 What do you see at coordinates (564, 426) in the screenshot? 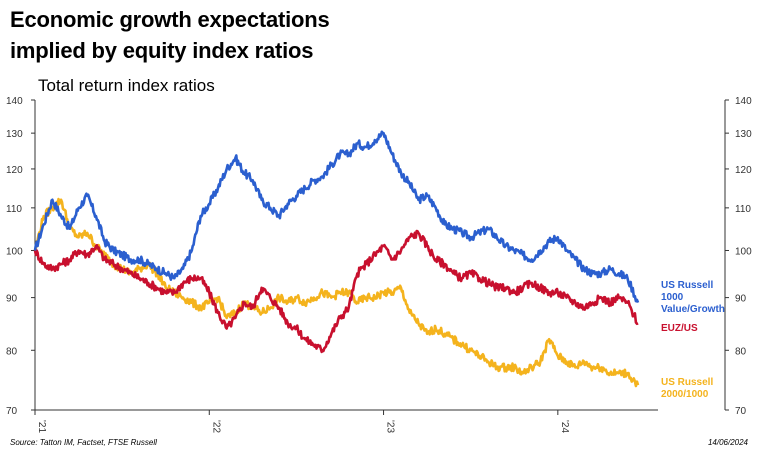
I see `x-tick-label: '24` at bounding box center [564, 426].